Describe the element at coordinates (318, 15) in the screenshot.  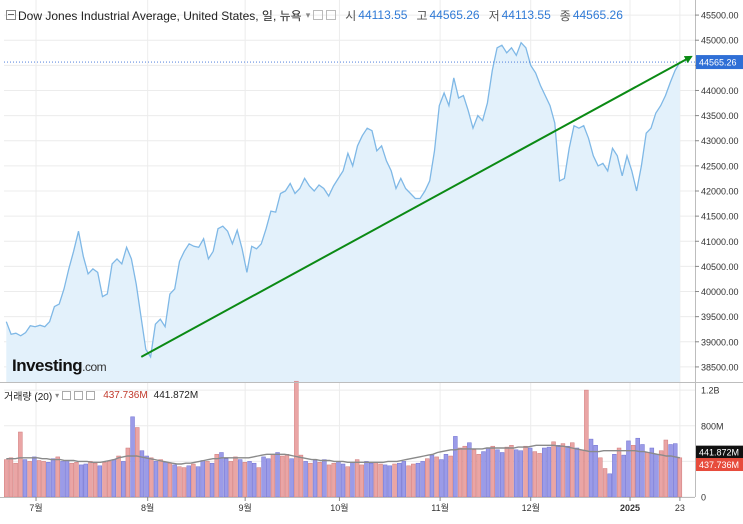
I see `settings-box-icon` at that location.